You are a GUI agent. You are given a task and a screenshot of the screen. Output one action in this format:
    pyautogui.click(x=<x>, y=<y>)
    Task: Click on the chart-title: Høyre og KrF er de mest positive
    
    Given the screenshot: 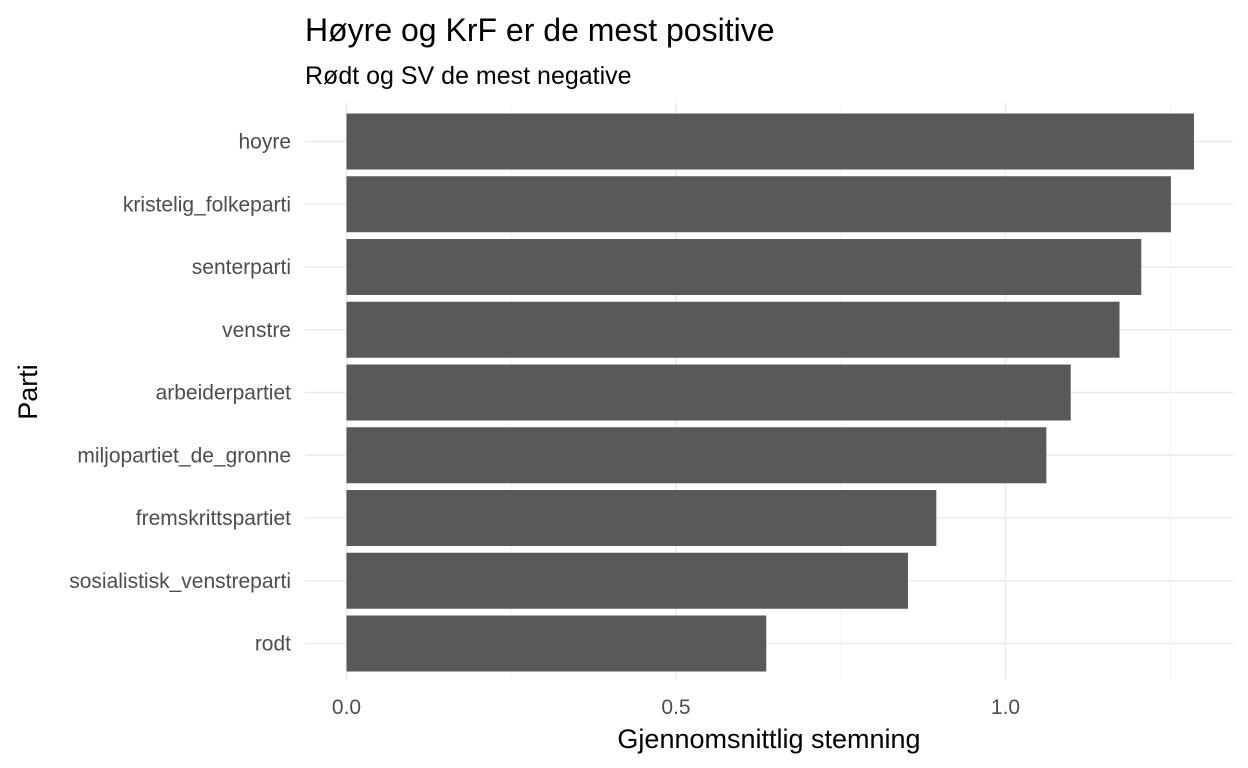 What is the action you would take?
    pyautogui.click(x=539, y=30)
    